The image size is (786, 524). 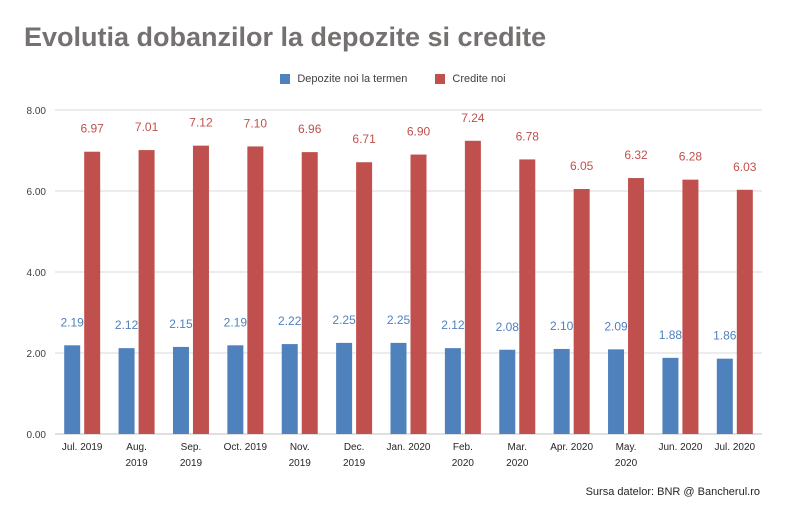 I want to click on y-tick-label: 8.00, so click(x=37, y=111).